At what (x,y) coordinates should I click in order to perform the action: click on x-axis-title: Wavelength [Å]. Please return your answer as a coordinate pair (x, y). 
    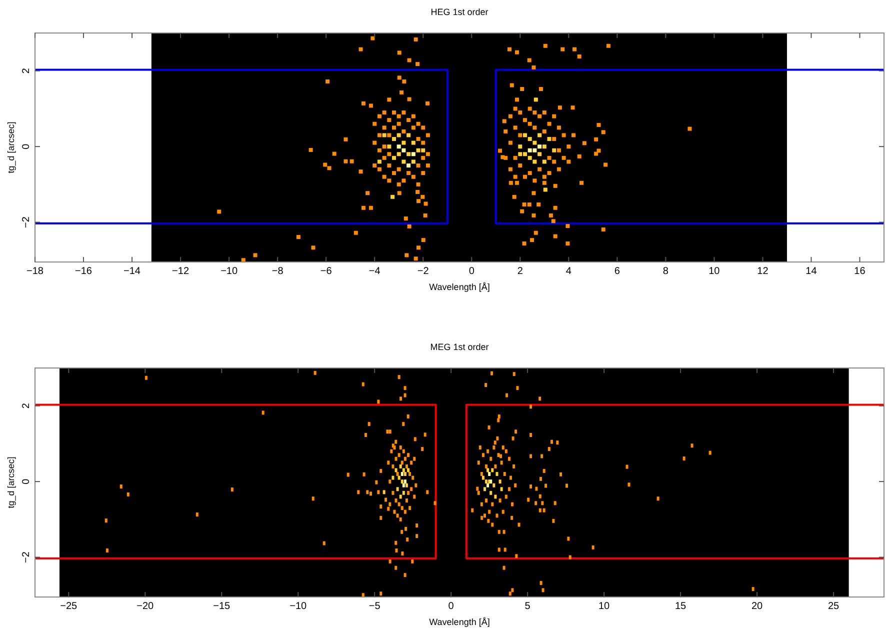
    Looking at the image, I should click on (459, 622).